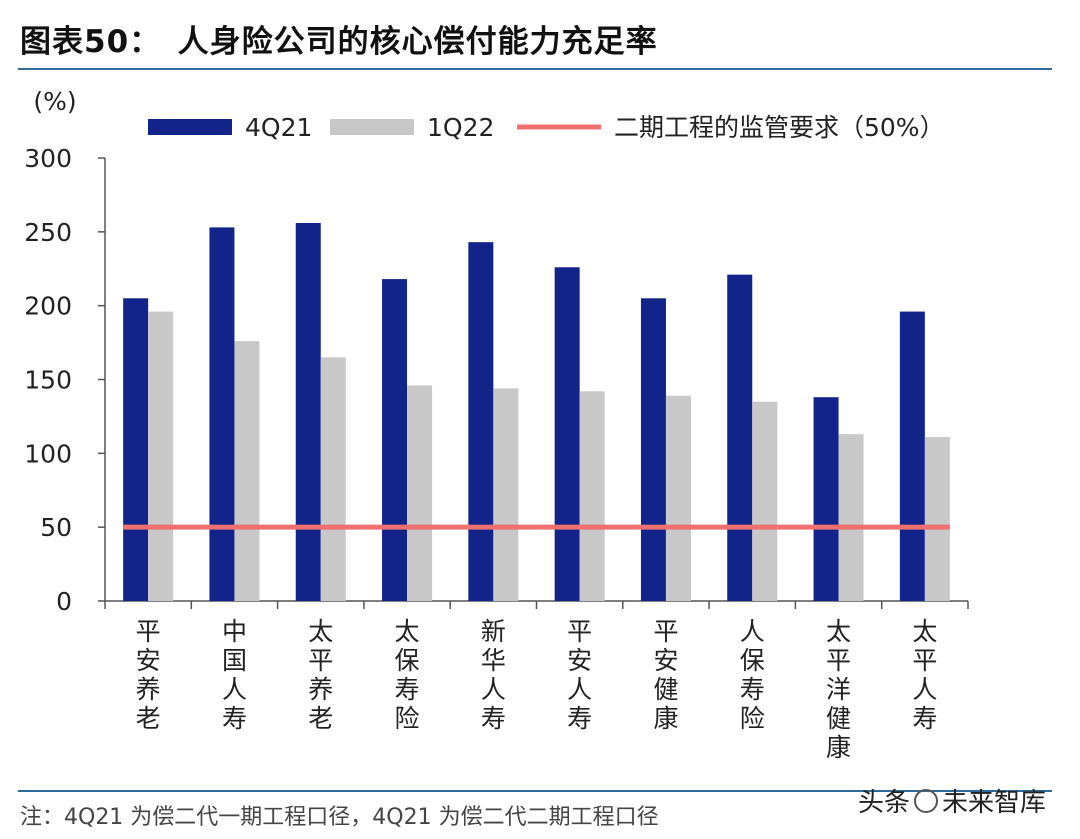 Image resolution: width=1080 pixels, height=839 pixels. I want to click on watermark: 头条 未来智库, so click(952, 800).